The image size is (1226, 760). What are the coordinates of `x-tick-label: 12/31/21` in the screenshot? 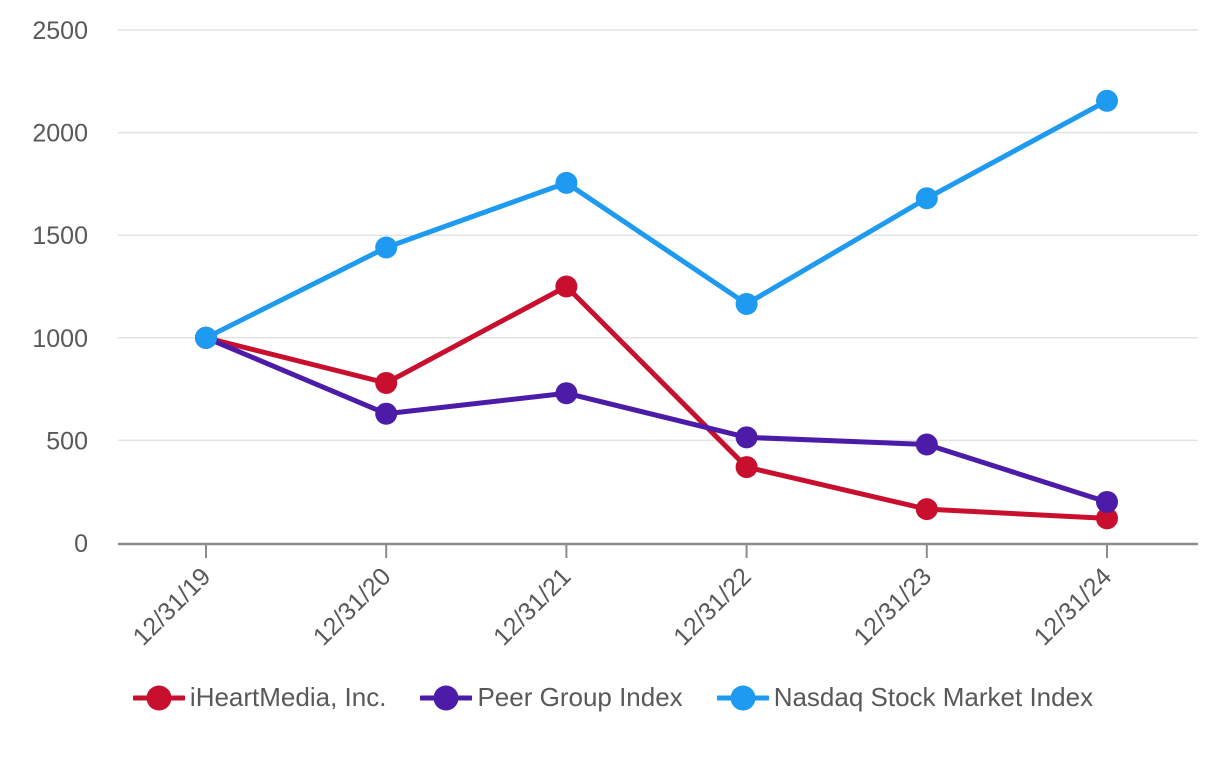 It's located at (532, 606).